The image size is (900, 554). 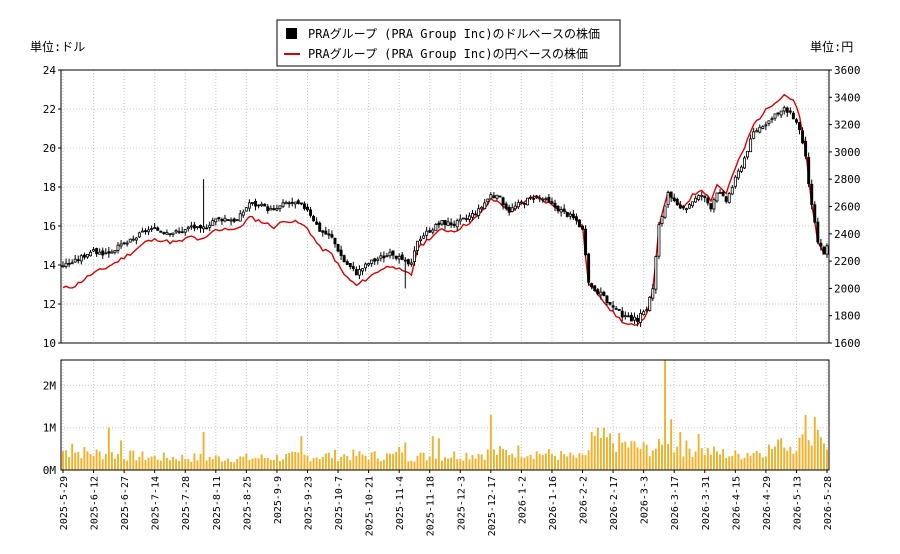 I want to click on left-tick-label: 18, so click(x=49, y=187).